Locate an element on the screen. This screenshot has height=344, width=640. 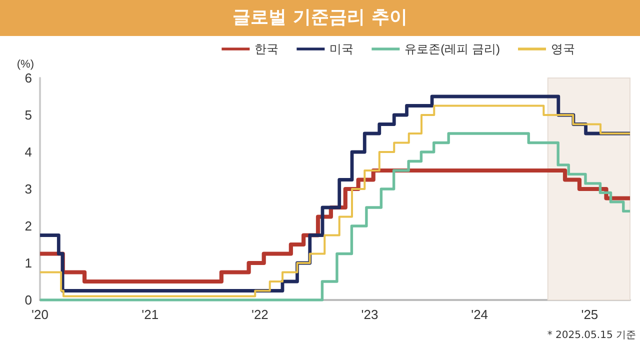
text: * 2025.05.15 기준 is located at coordinates (591, 335).